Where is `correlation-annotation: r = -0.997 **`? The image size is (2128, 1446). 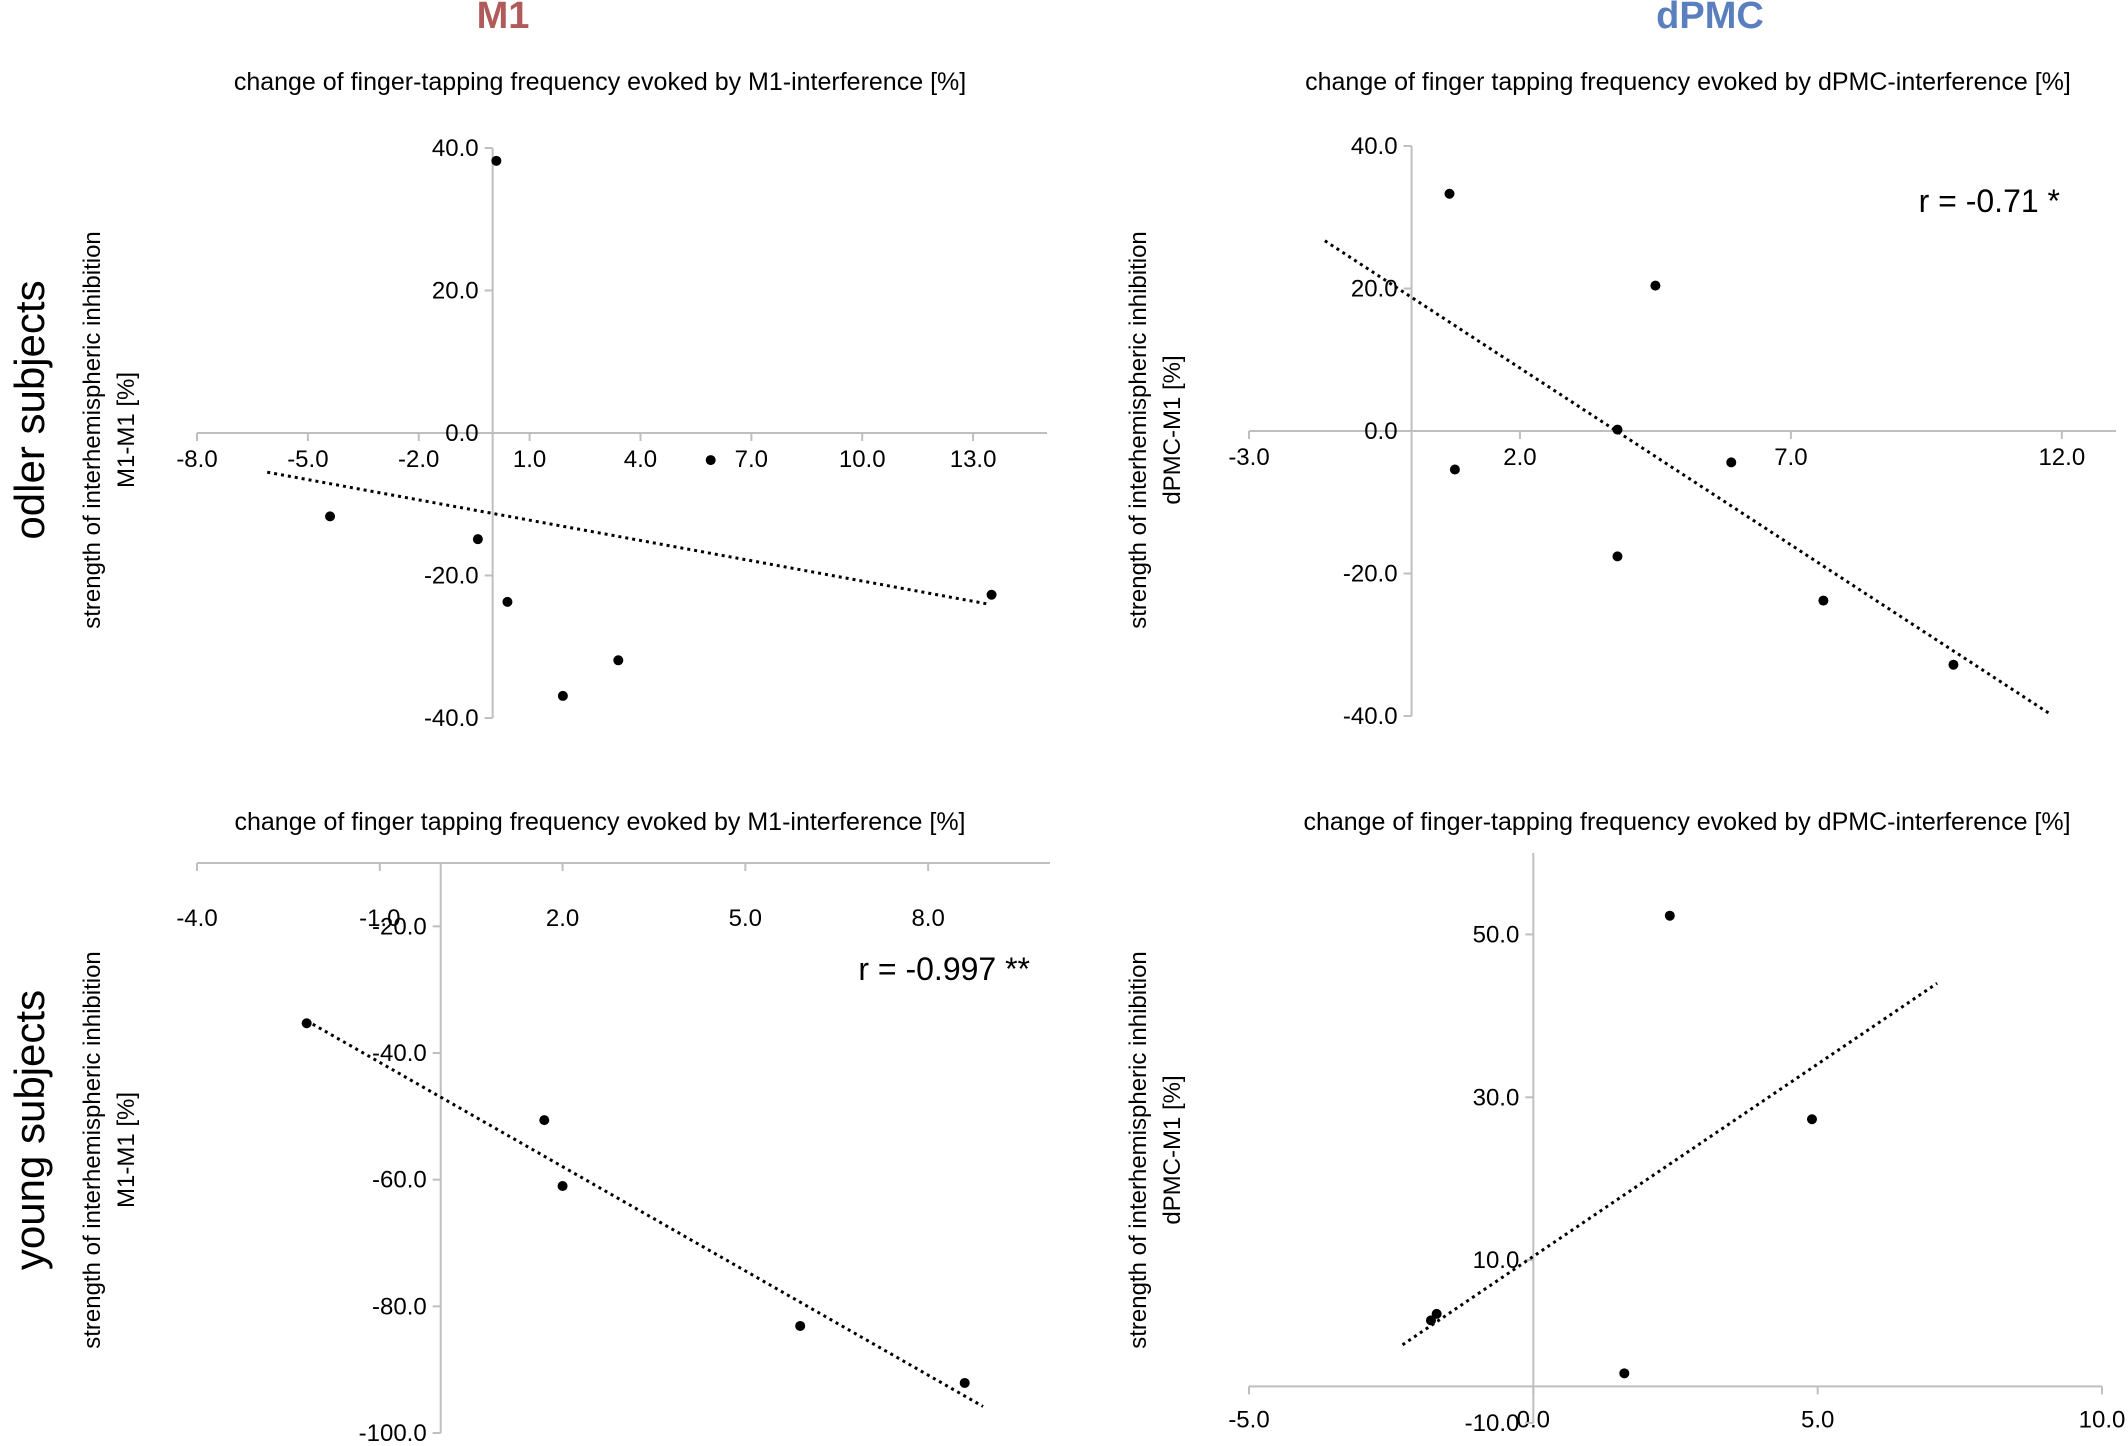
correlation-annotation: r = -0.997 ** is located at coordinates (944, 969).